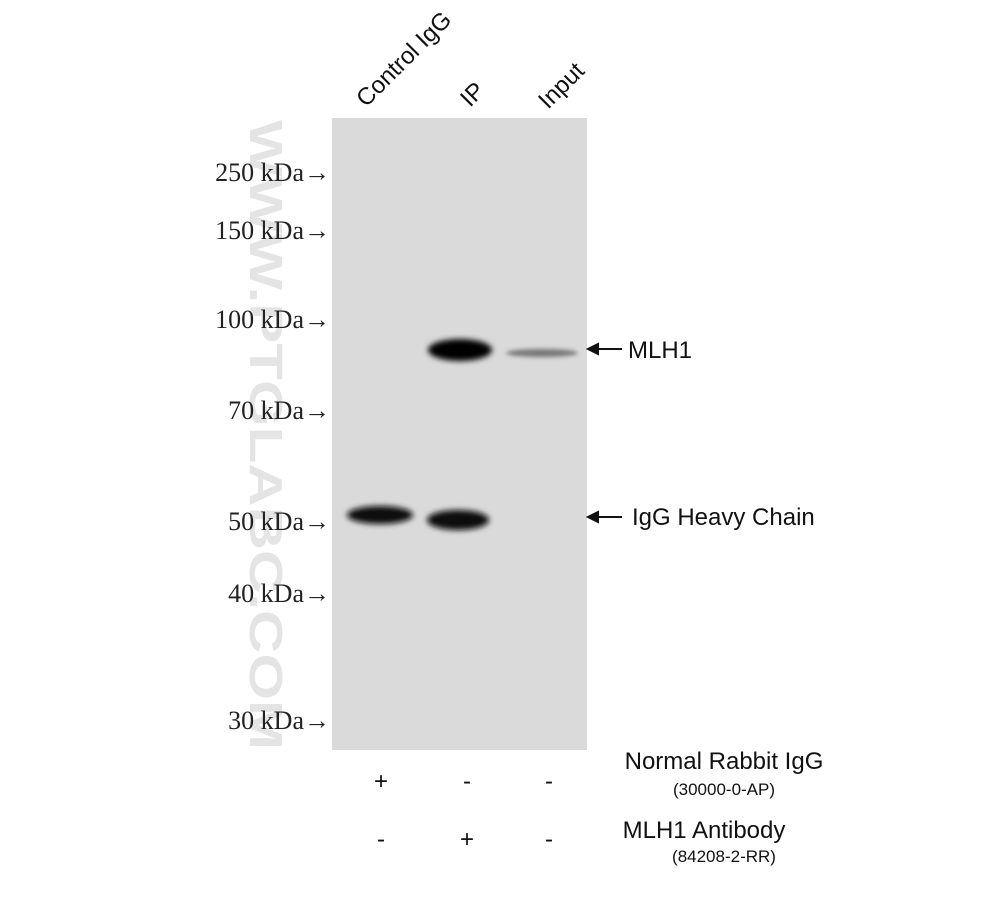 This screenshot has width=1000, height=903. Describe the element at coordinates (279, 720) in the screenshot. I see `marker-label: 30 kDa→` at that location.